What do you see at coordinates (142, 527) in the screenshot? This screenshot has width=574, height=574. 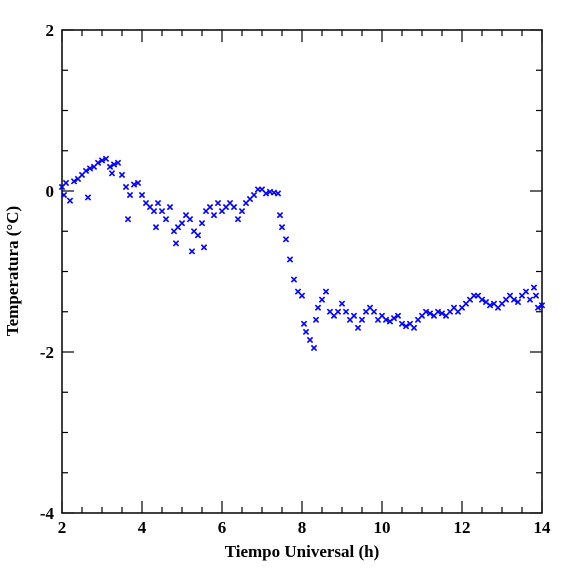 I see `x-tick-label: 4` at bounding box center [142, 527].